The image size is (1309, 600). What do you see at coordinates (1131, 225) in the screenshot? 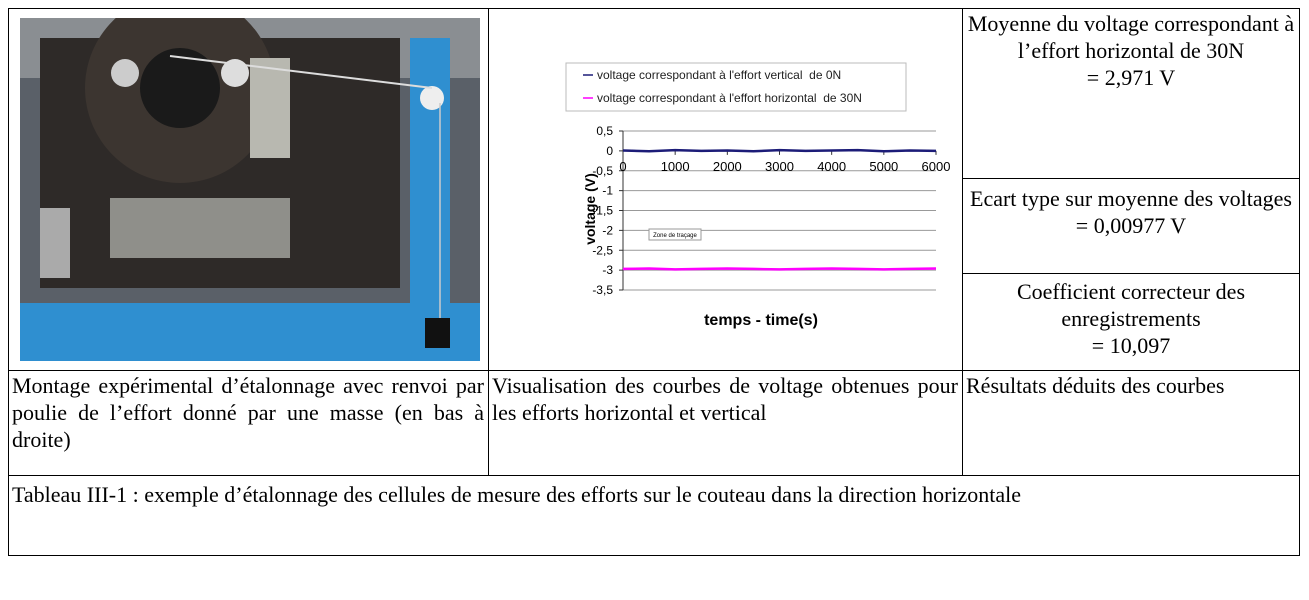
I see `result-value: = 0,00977 V` at bounding box center [1131, 225].